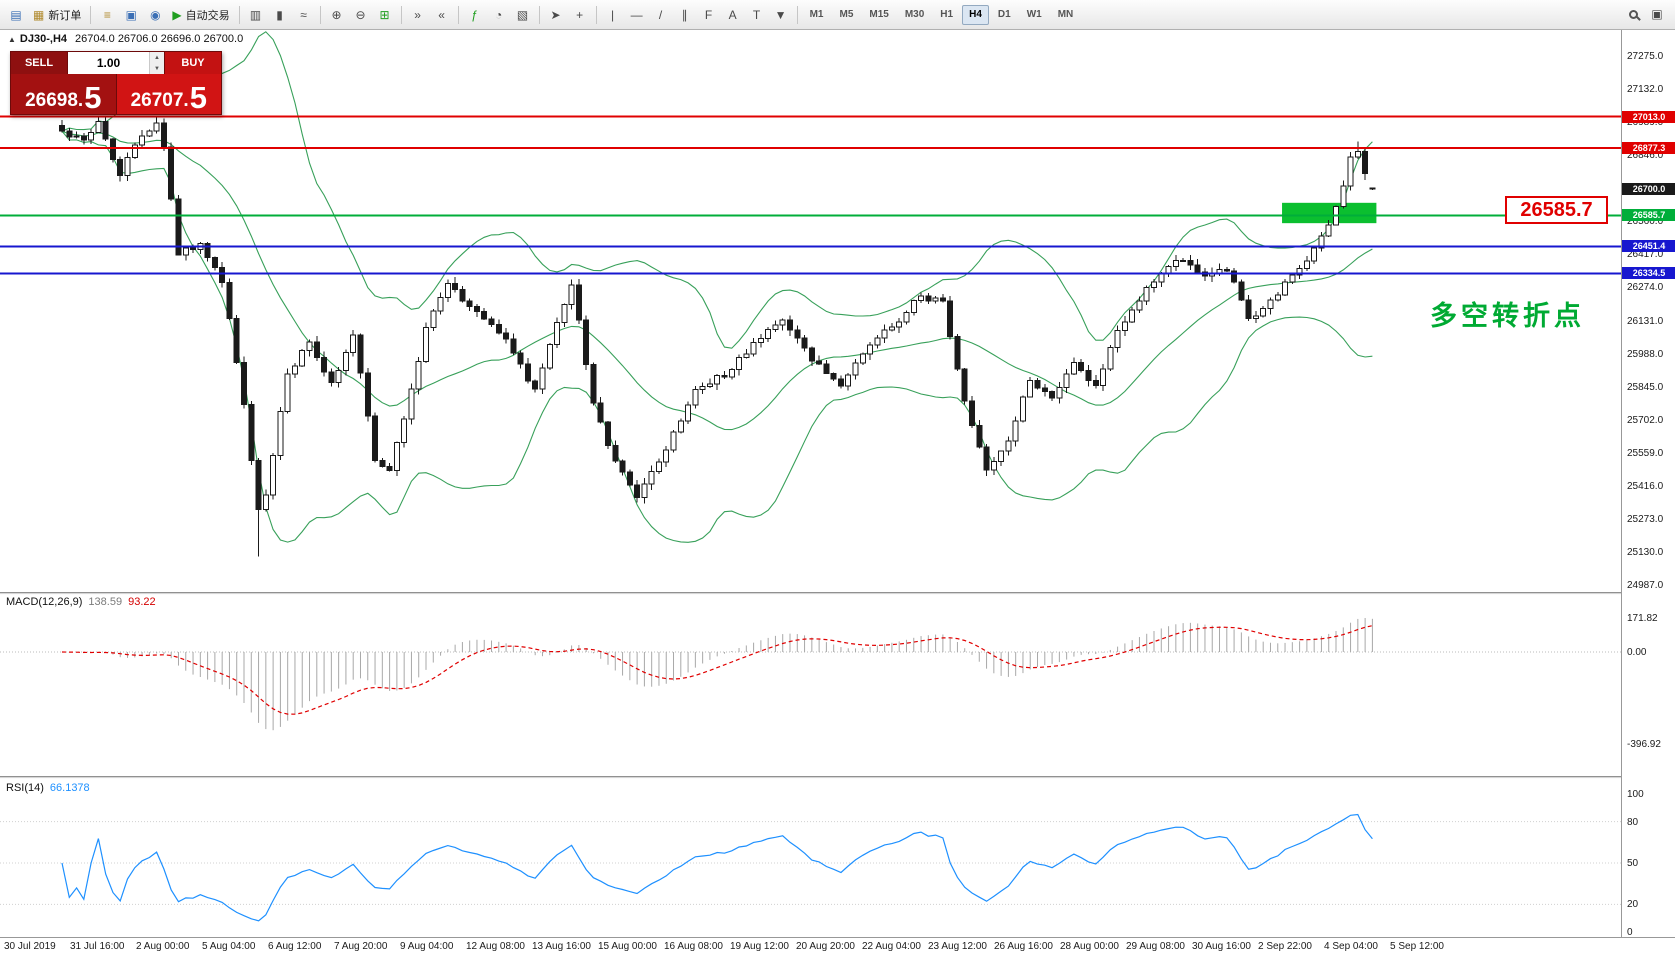 The width and height of the screenshot is (1675, 954). I want to click on ohlc-values: 26704.0 26706.0 26696.0 26700.0, so click(159, 39).